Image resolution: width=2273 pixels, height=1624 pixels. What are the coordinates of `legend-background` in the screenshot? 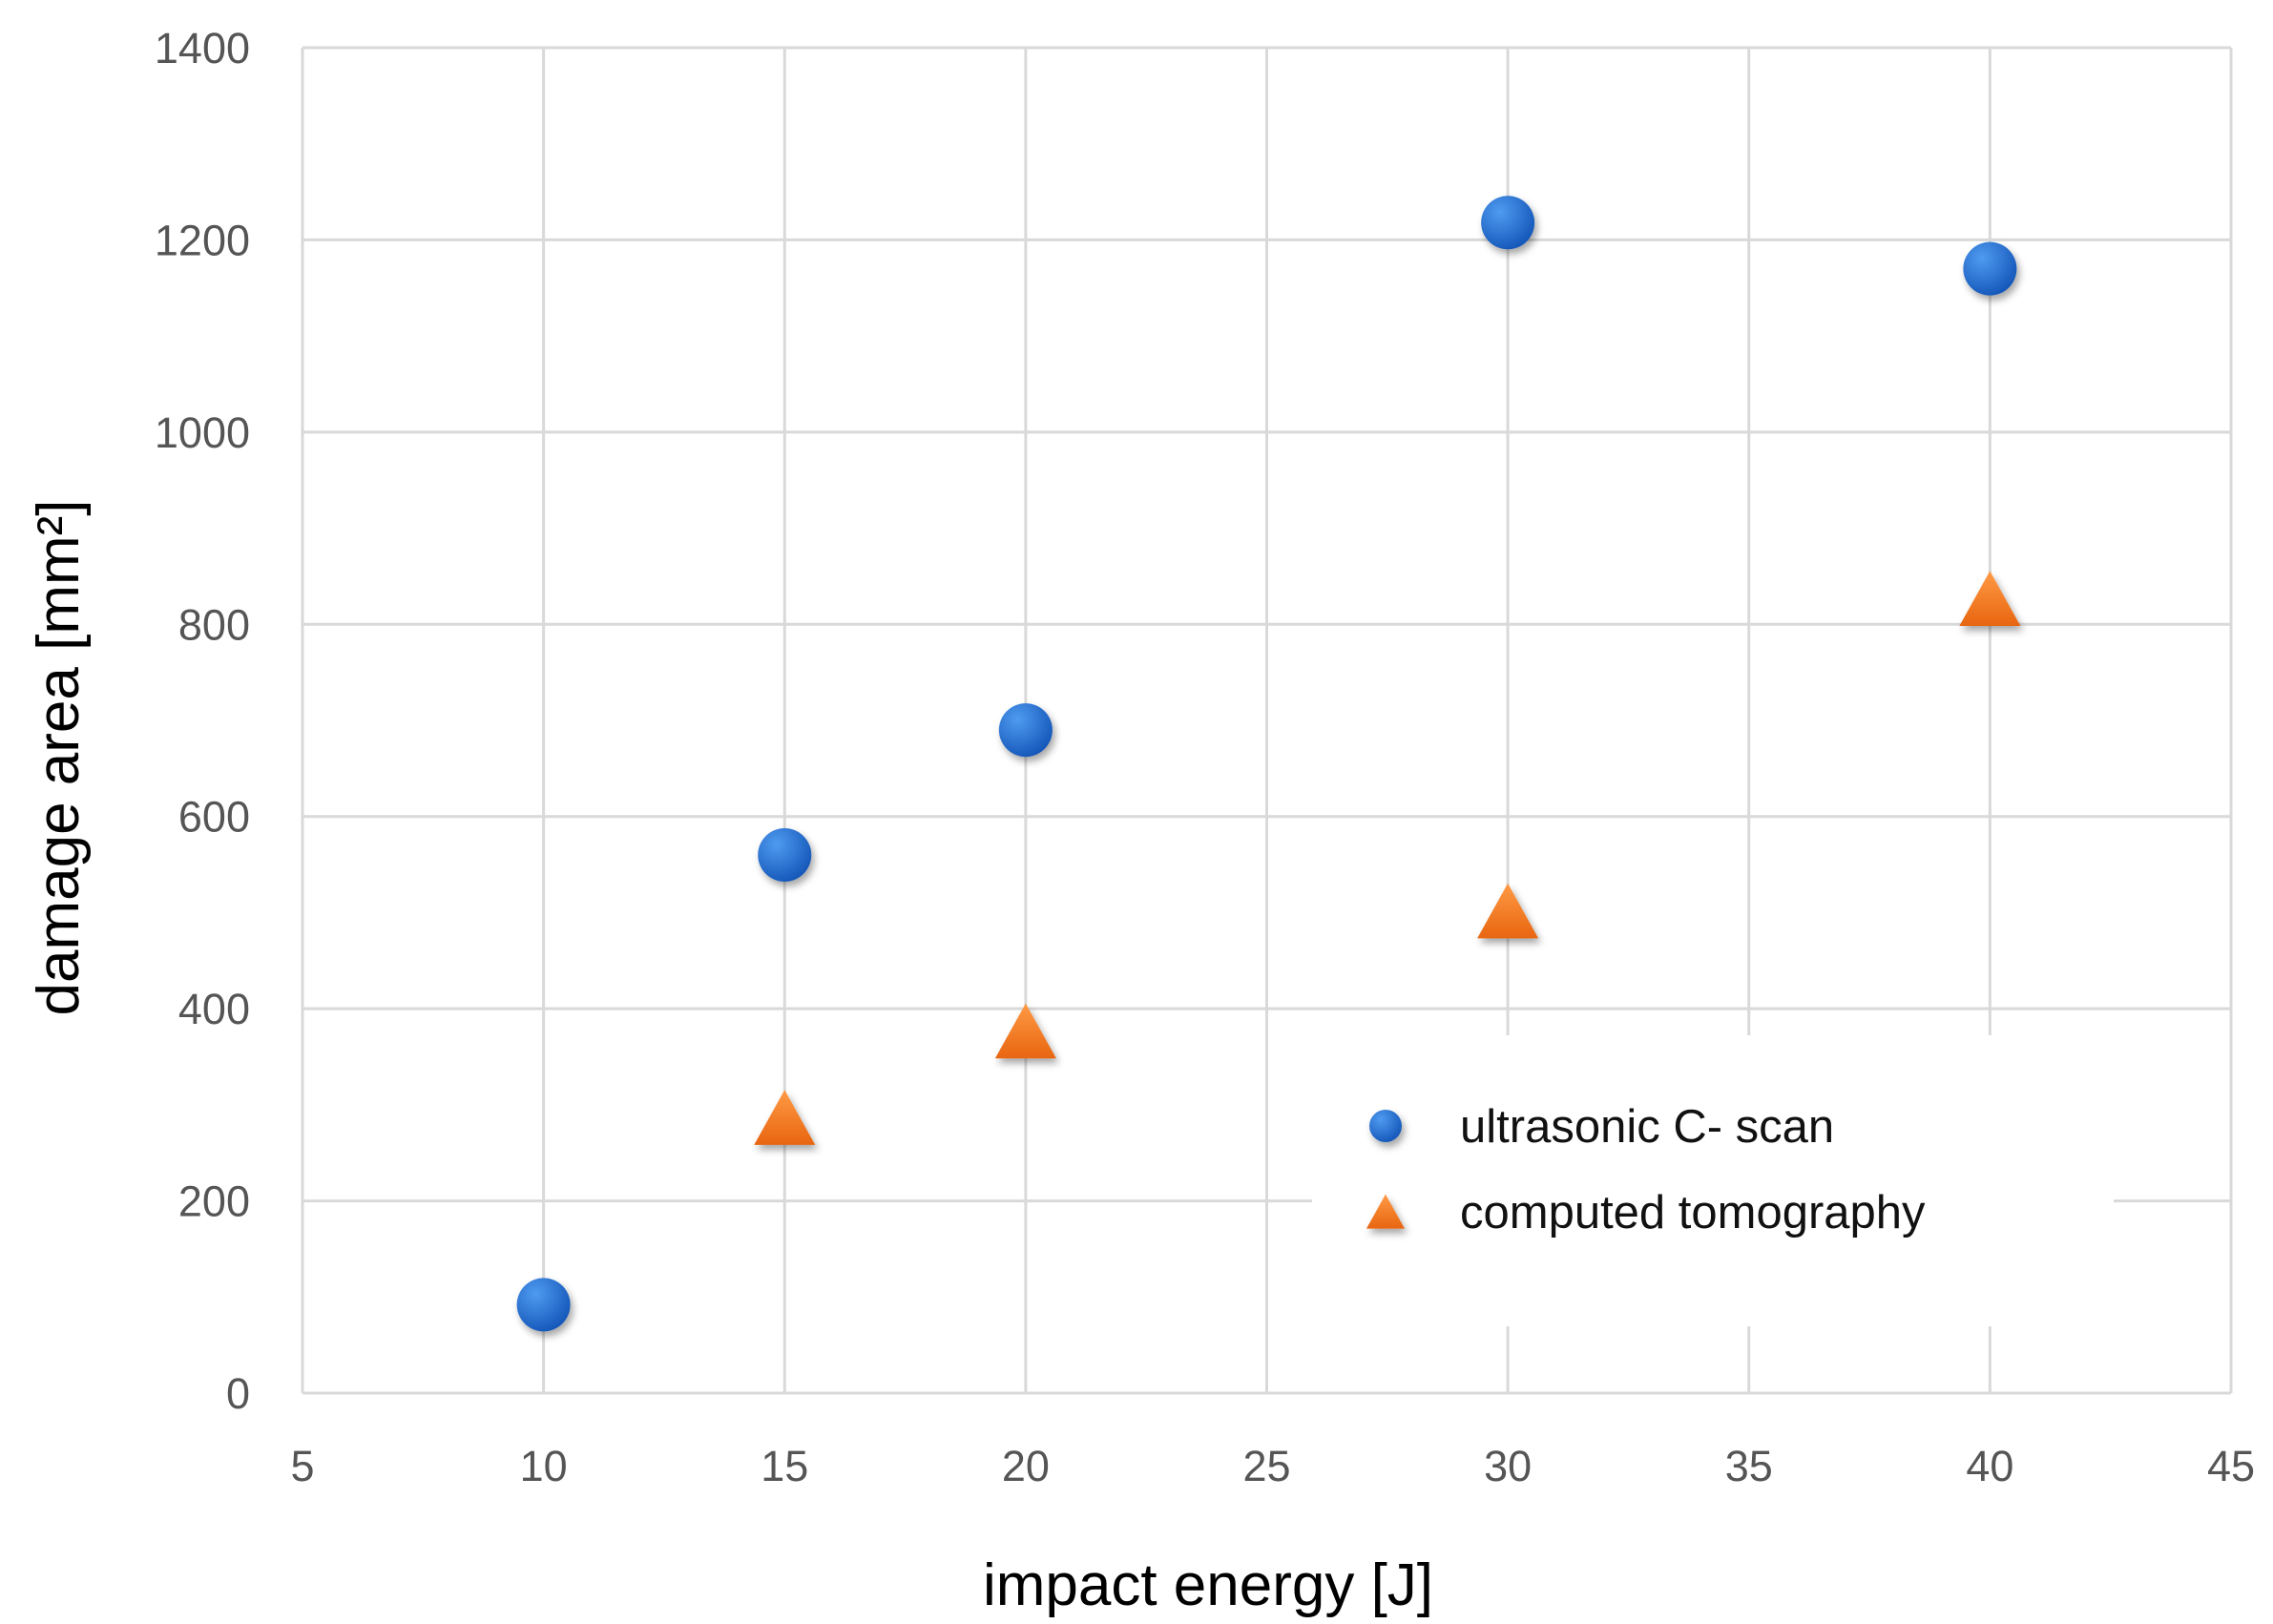 It's located at (1713, 1180).